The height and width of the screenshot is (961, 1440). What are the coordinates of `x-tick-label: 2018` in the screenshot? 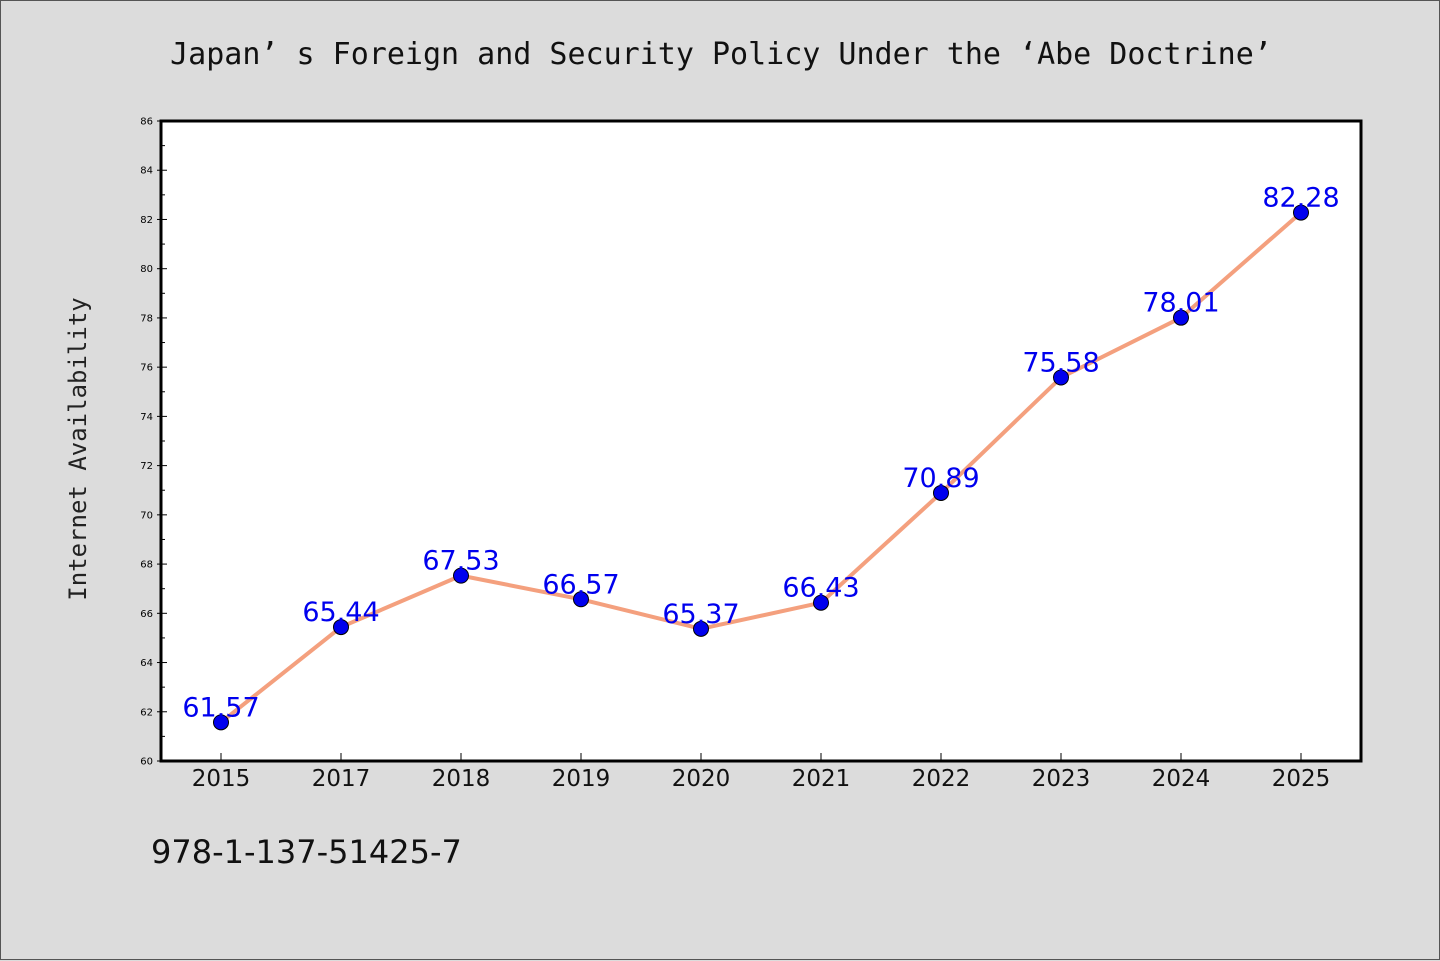 It's located at (461, 779).